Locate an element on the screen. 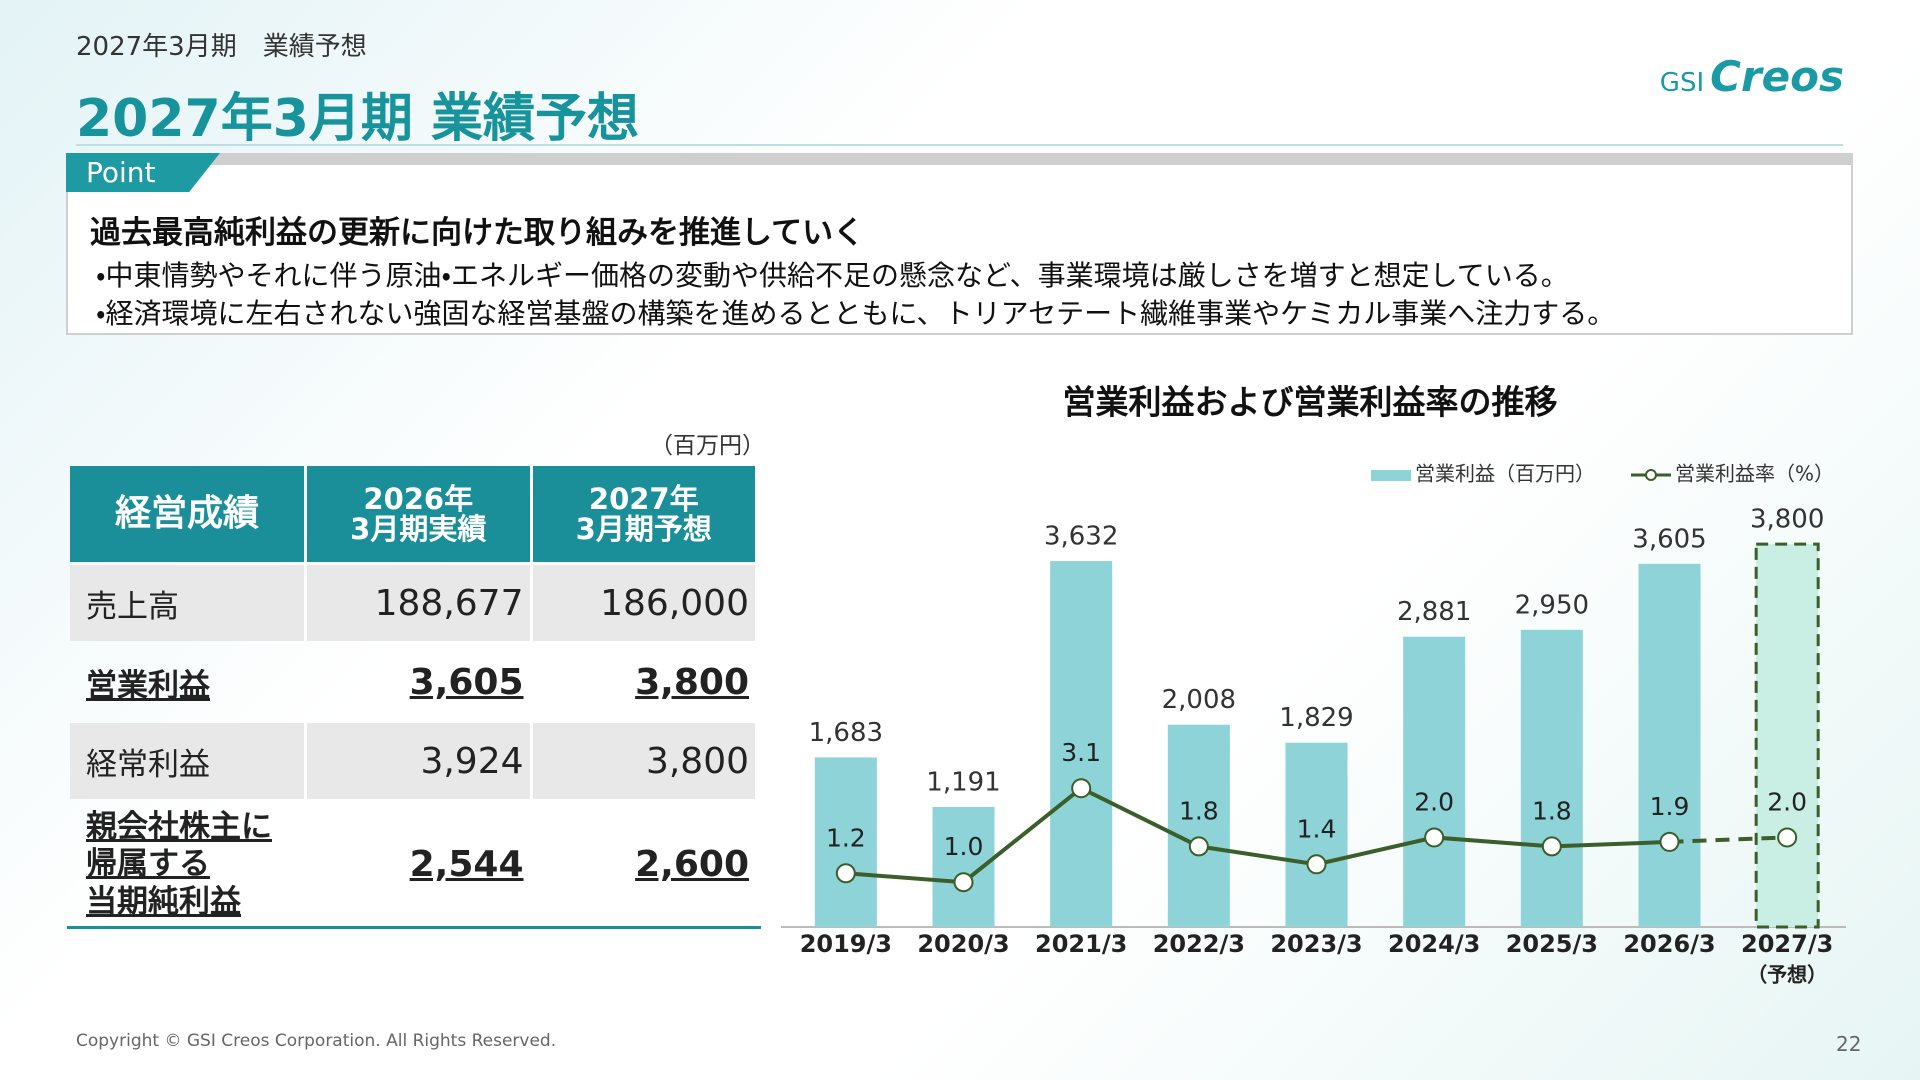 Image resolution: width=1920 pixels, height=1080 pixels. point-heading: 過去最高純利益の更新に向けた取り組みを推進していく is located at coordinates (477, 233).